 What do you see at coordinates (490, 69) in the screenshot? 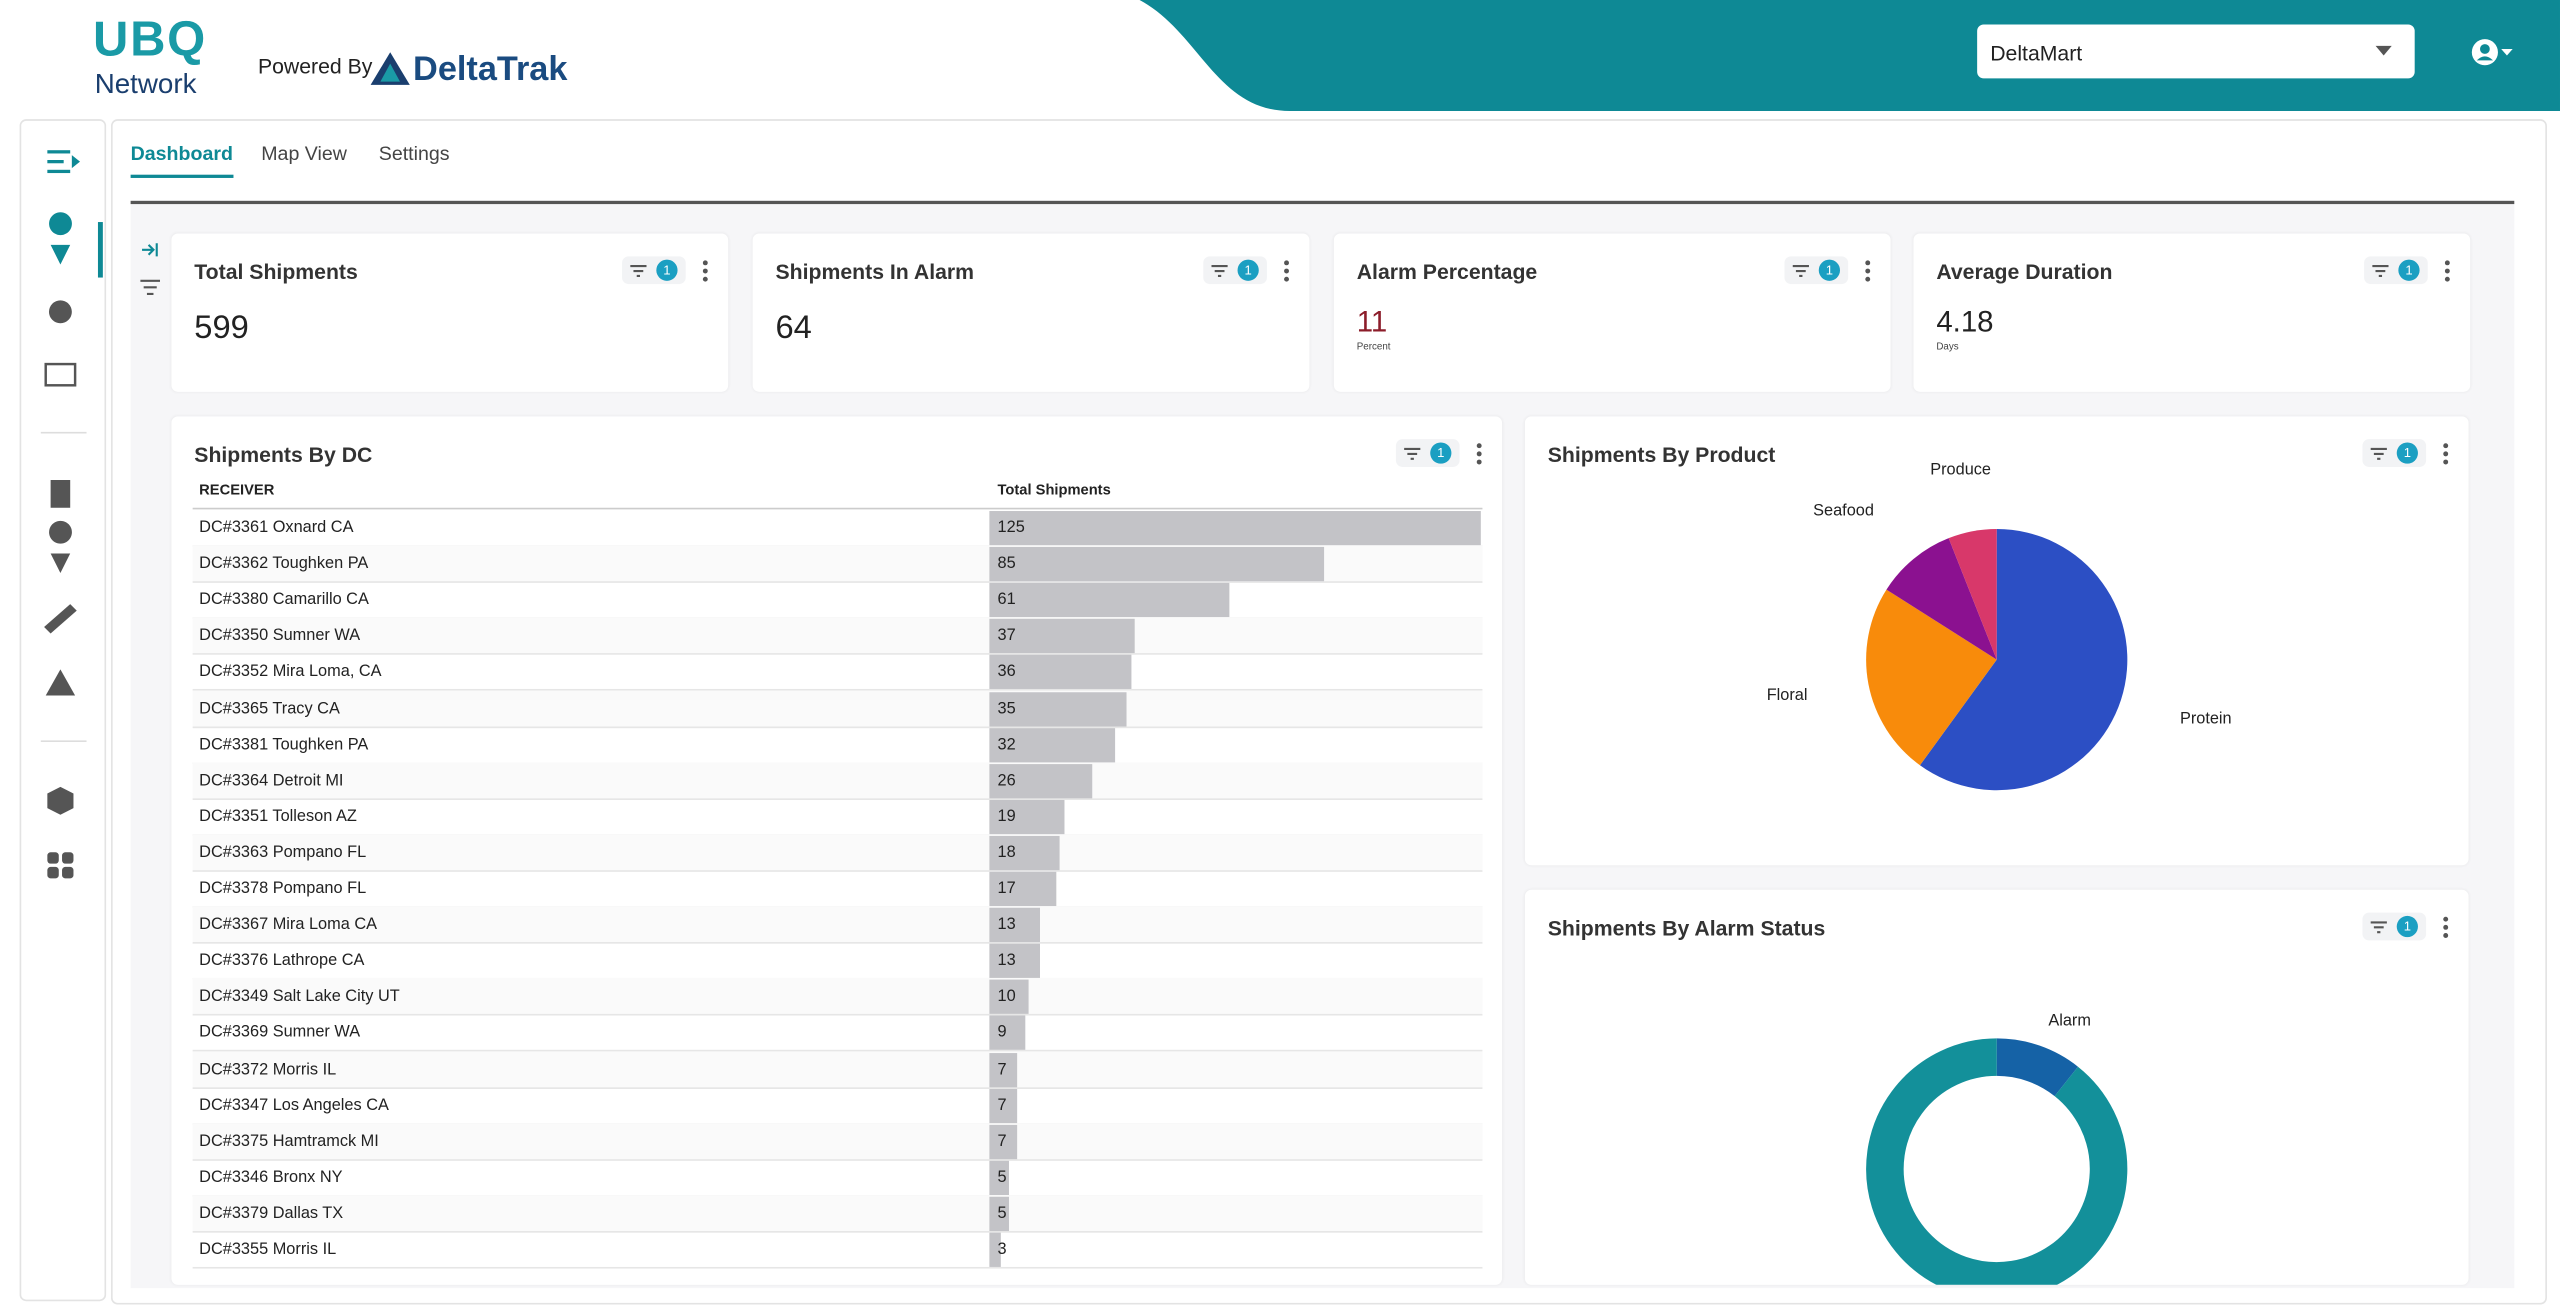
I see `brand: DeltaTrak` at bounding box center [490, 69].